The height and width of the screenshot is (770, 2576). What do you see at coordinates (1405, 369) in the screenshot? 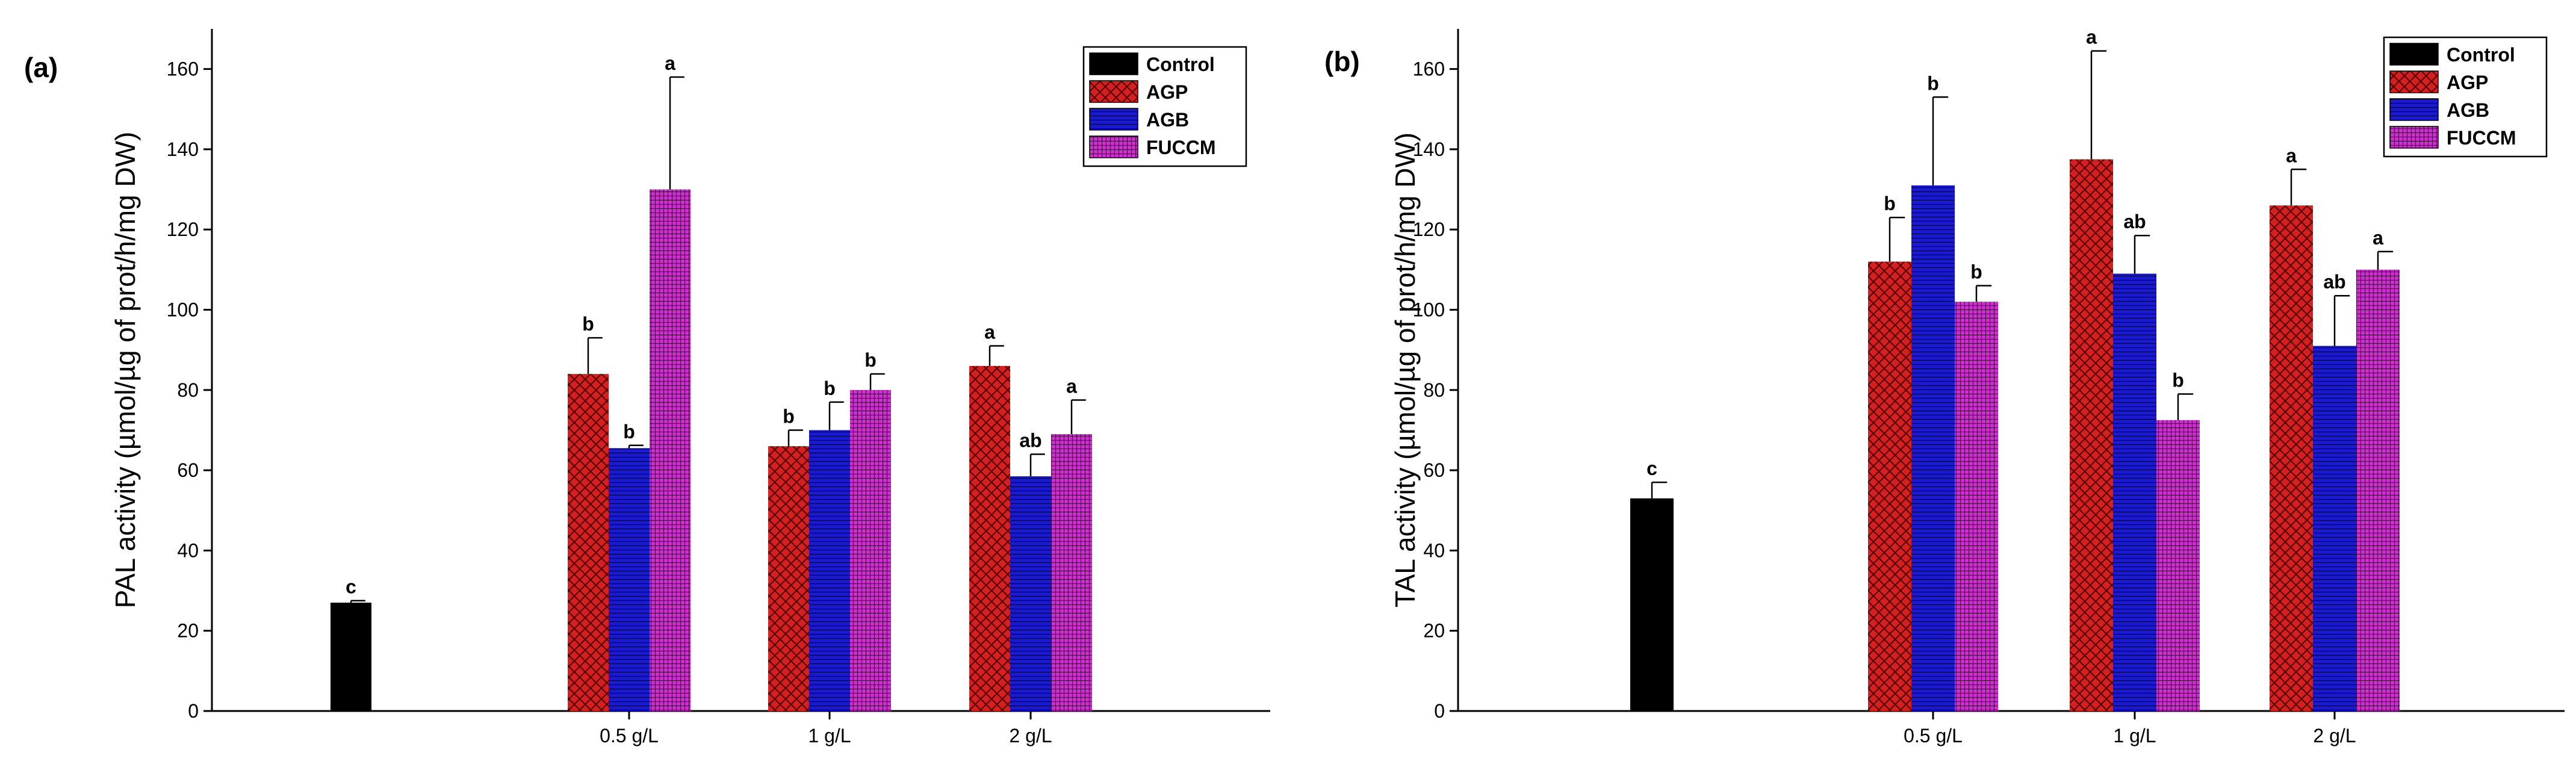
I see `y-axis-label: TAL activity (µmol/µg of prot/h/mg DW)` at bounding box center [1405, 369].